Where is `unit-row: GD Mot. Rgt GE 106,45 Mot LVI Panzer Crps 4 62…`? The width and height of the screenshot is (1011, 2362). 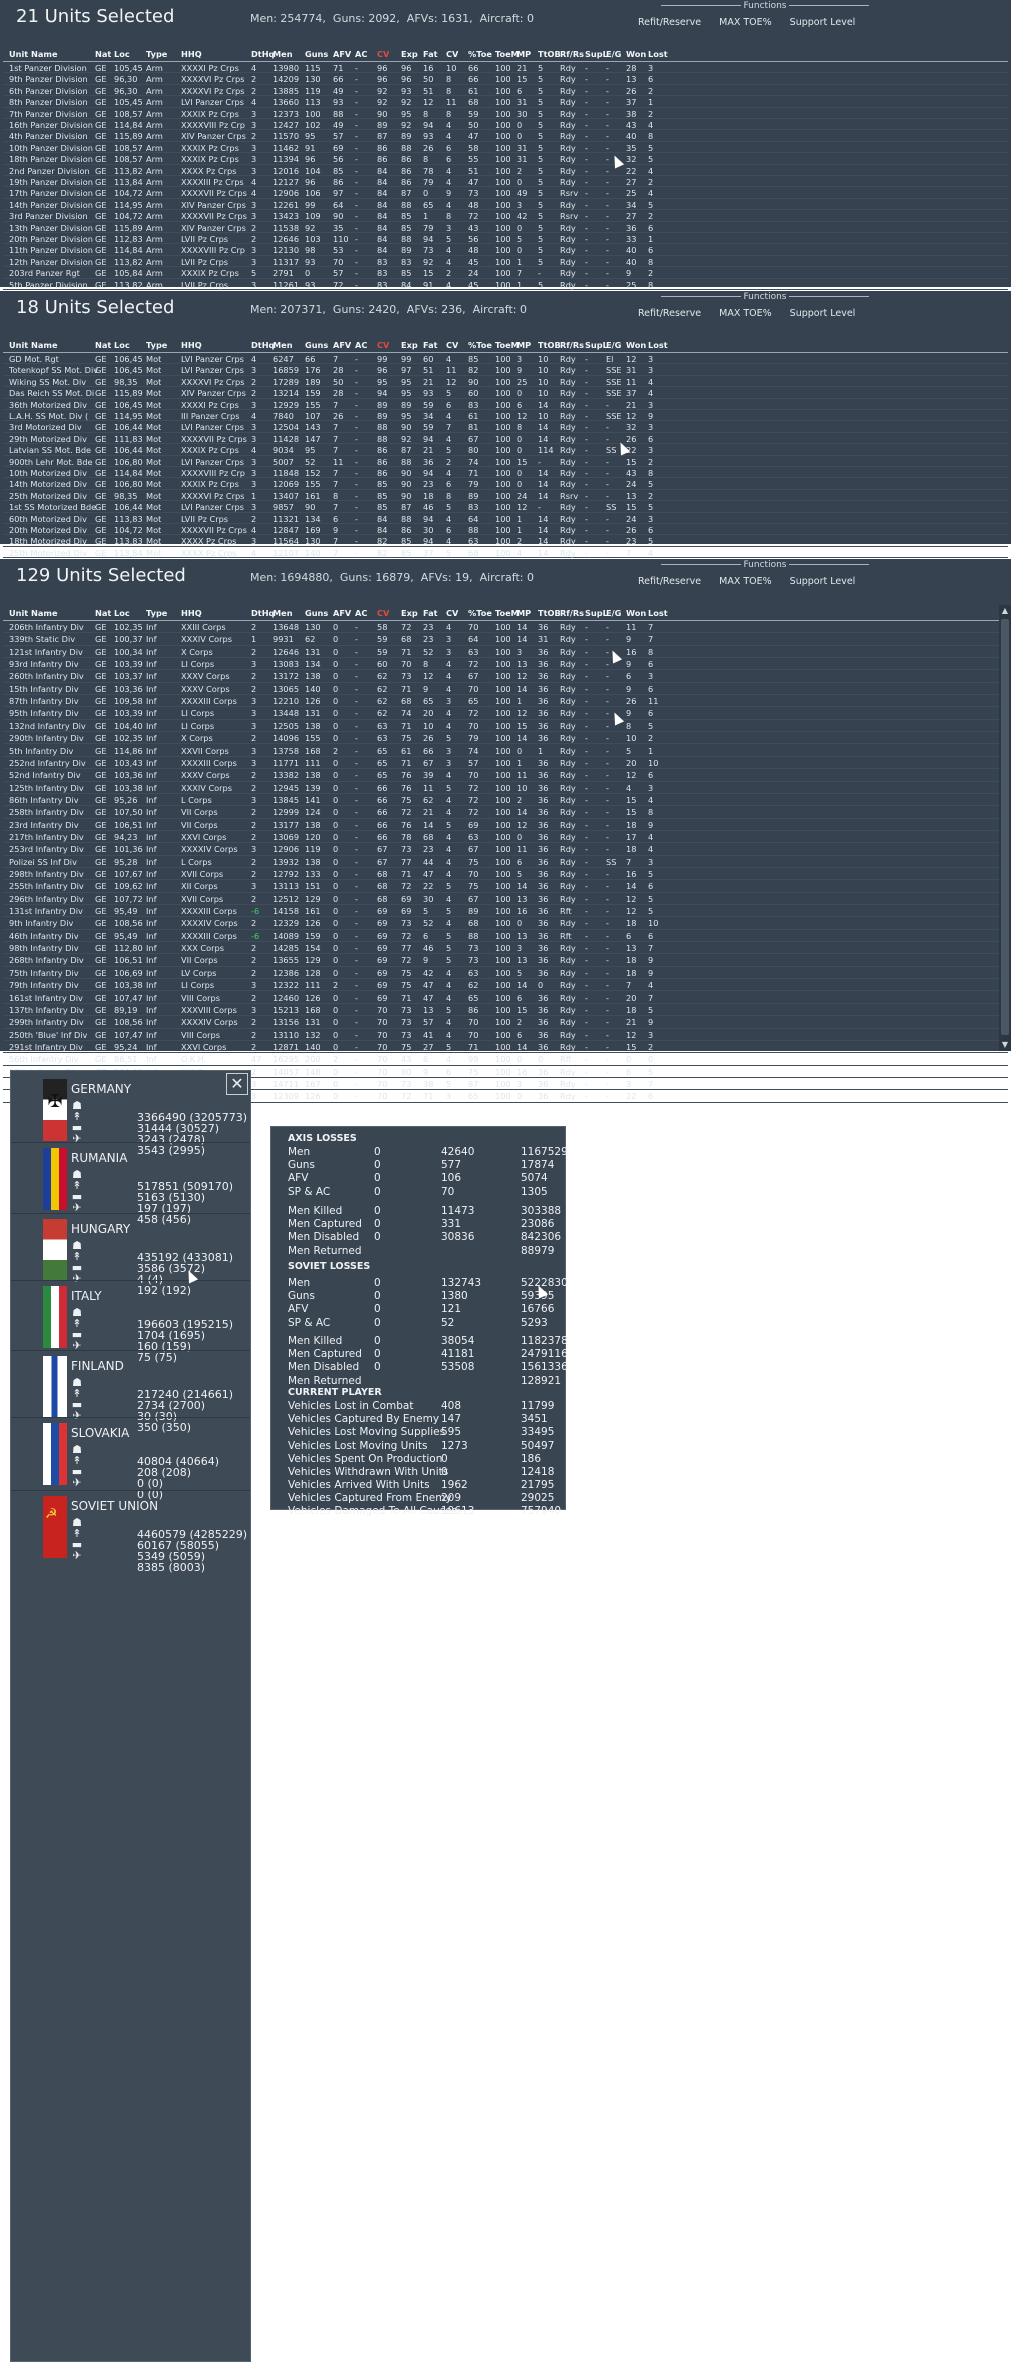
unit-row: GD Mot. Rgt GE 106,45 Mot LVI Panzer Crps 4 62… is located at coordinates (505, 359).